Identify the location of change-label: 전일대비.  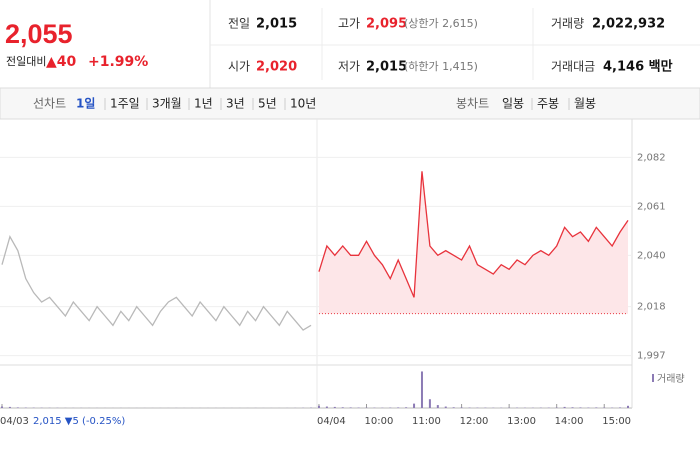
(26, 61).